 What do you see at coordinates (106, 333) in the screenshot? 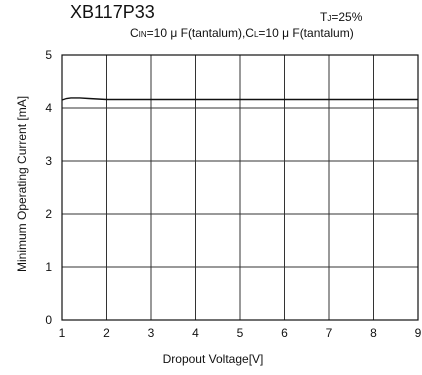
I see `x-tick-label: 2` at bounding box center [106, 333].